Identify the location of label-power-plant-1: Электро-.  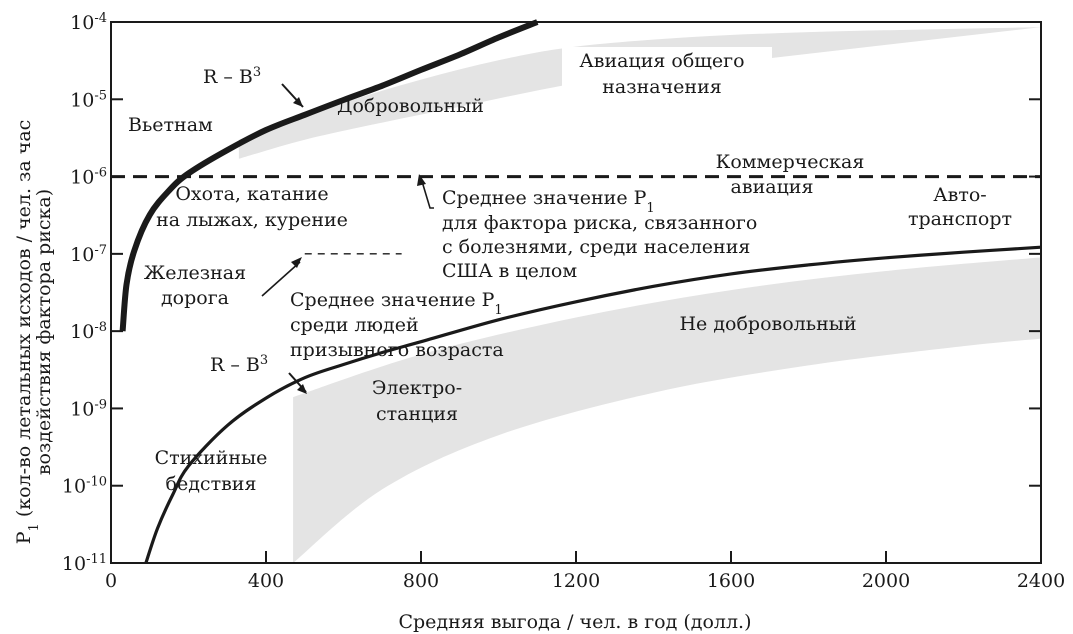
(417, 388).